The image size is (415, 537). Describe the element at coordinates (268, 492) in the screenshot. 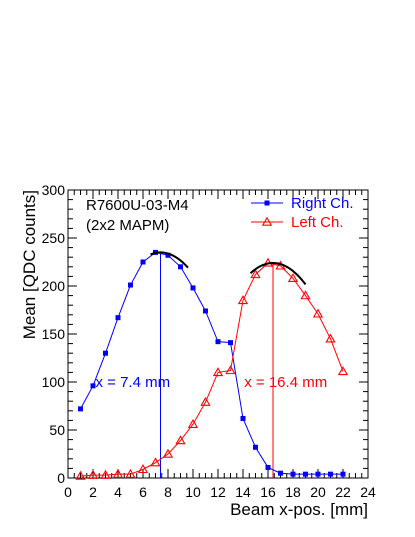

I see `x-tick-label: 16` at that location.